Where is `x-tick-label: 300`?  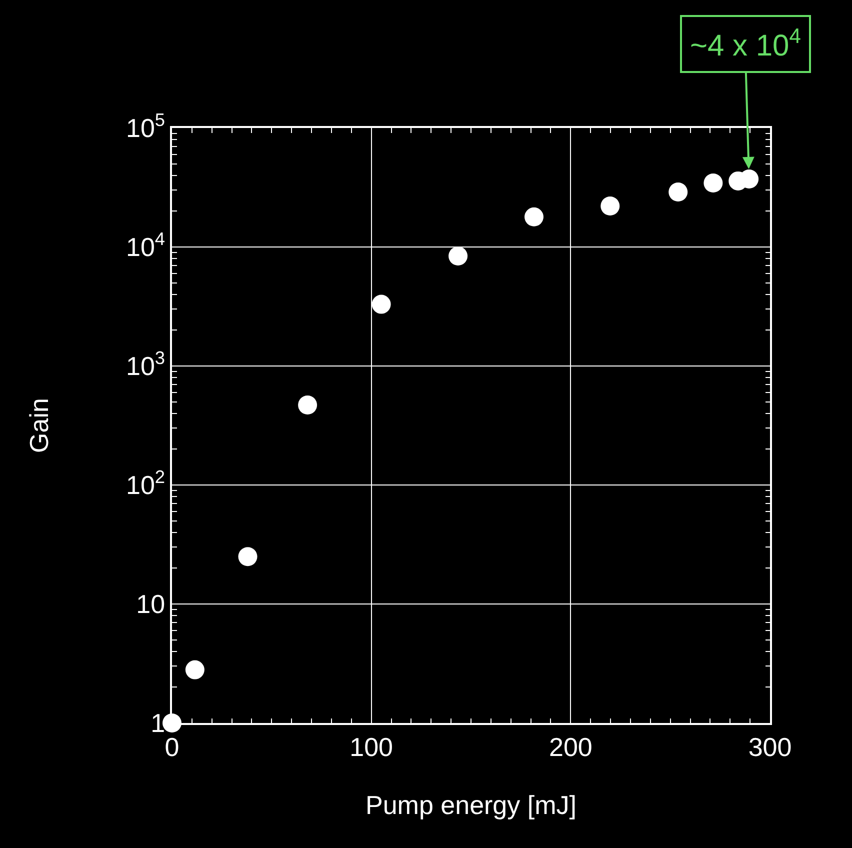 x-tick-label: 300 is located at coordinates (770, 747).